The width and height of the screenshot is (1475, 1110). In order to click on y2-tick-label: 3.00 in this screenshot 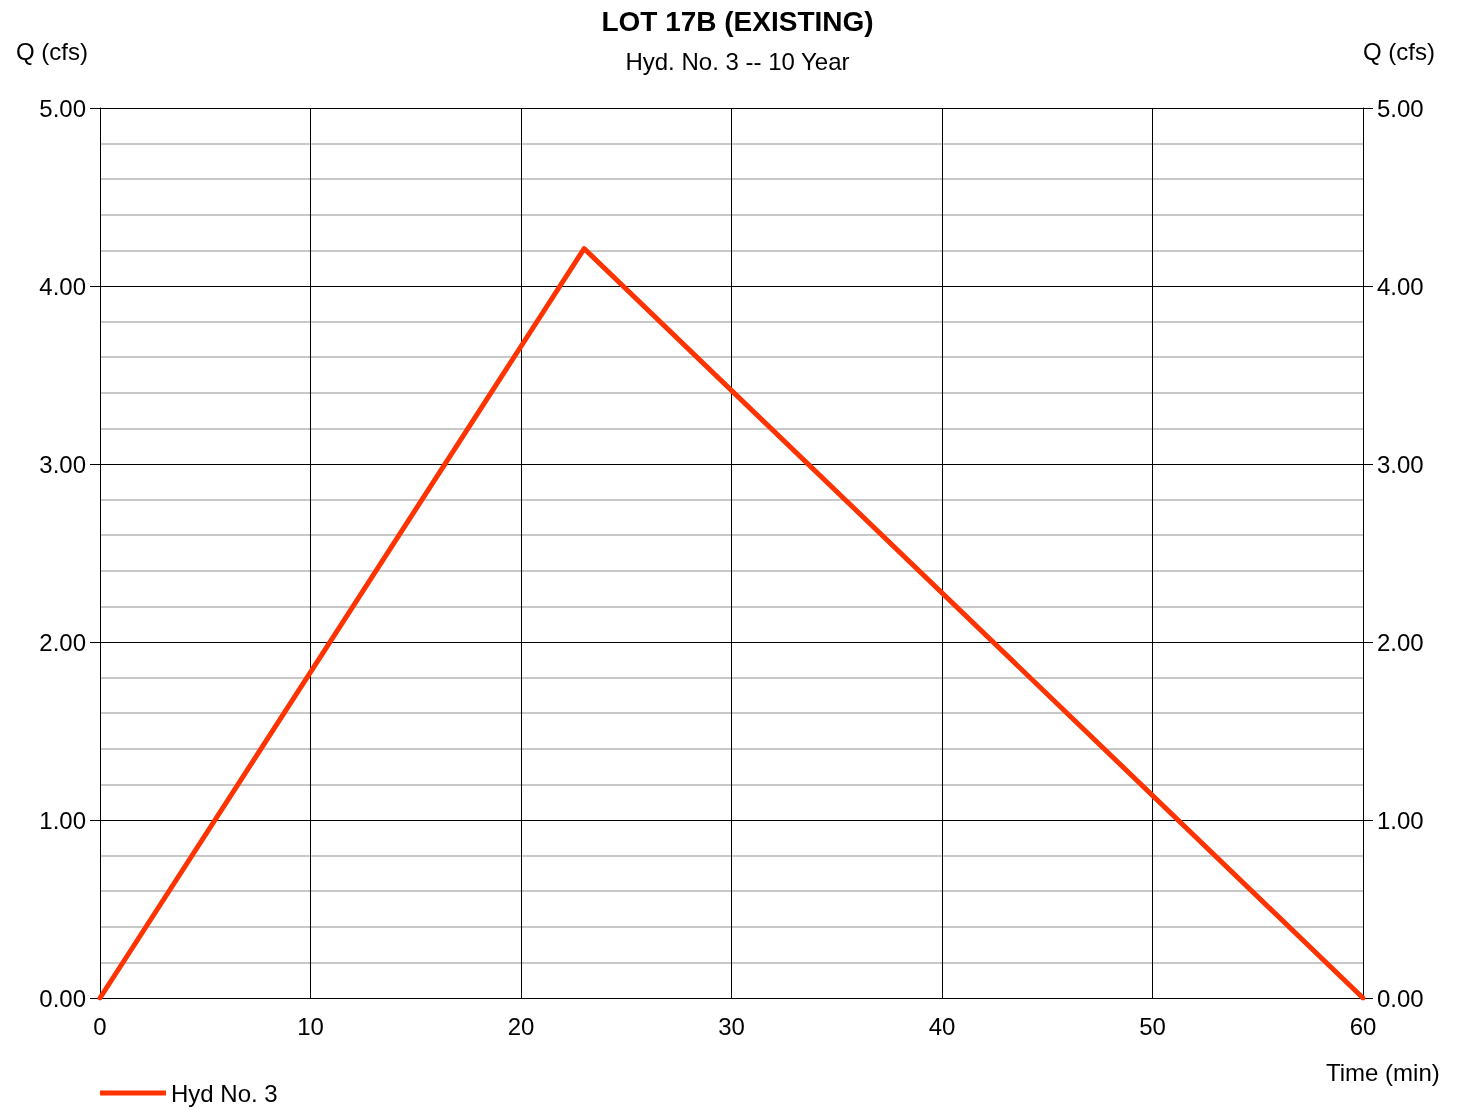, I will do `click(1400, 464)`.